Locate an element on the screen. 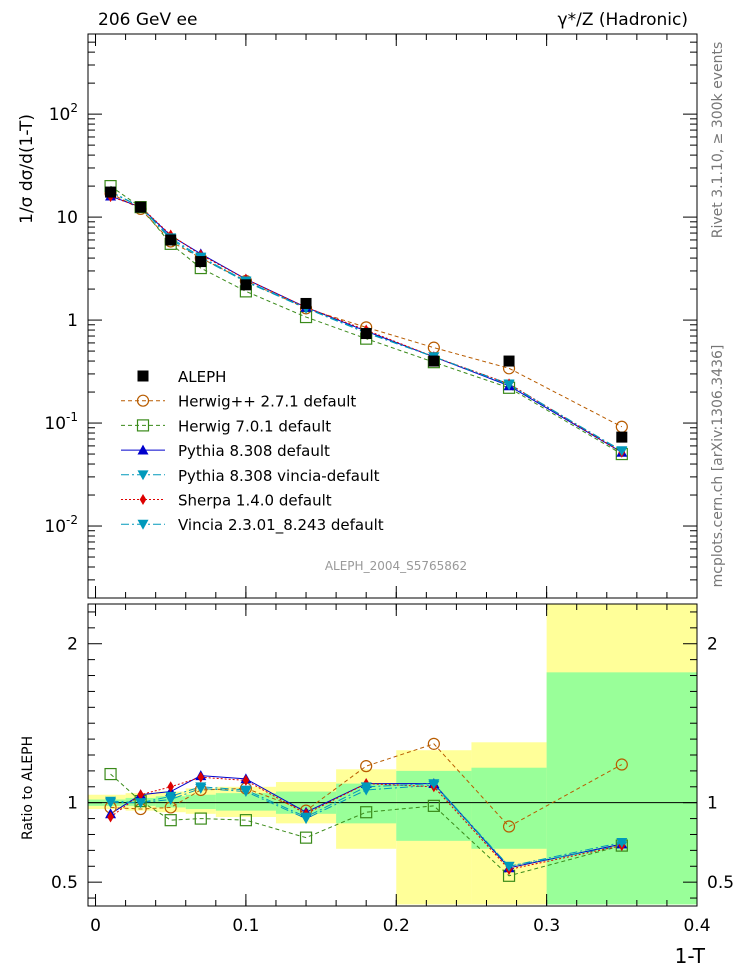 Image resolution: width=746 pixels, height=972 pixels. legend-label: ALEPH is located at coordinates (202, 377).